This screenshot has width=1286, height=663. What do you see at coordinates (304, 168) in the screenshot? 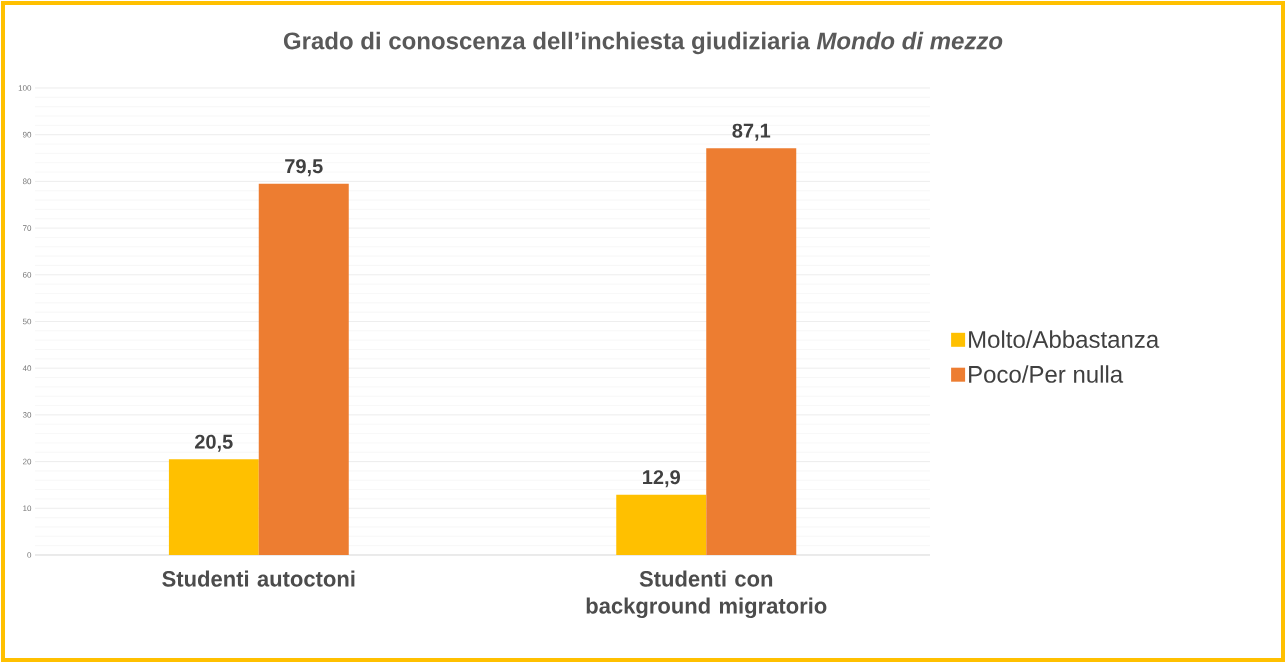
I see `data-label: 79,5` at bounding box center [304, 168].